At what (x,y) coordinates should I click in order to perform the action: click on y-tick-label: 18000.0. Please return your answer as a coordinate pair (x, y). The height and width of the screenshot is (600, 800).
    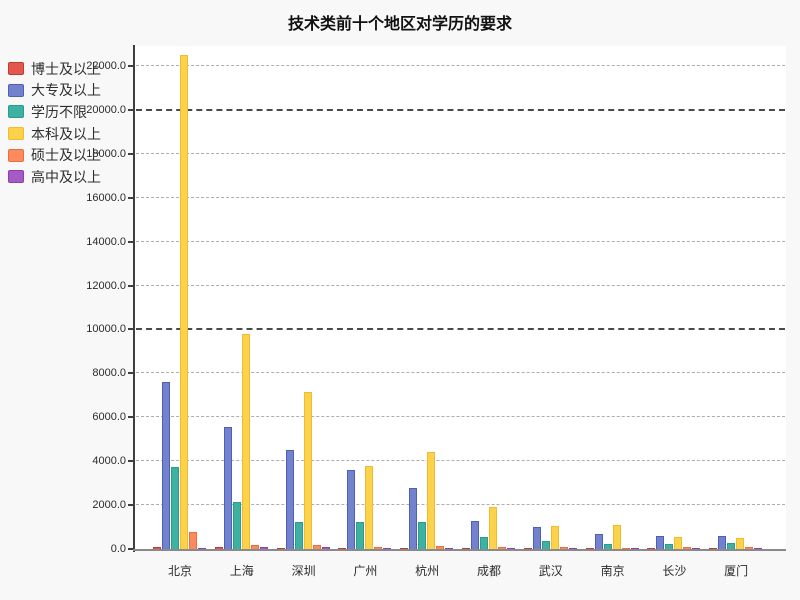
    Looking at the image, I should click on (106, 153).